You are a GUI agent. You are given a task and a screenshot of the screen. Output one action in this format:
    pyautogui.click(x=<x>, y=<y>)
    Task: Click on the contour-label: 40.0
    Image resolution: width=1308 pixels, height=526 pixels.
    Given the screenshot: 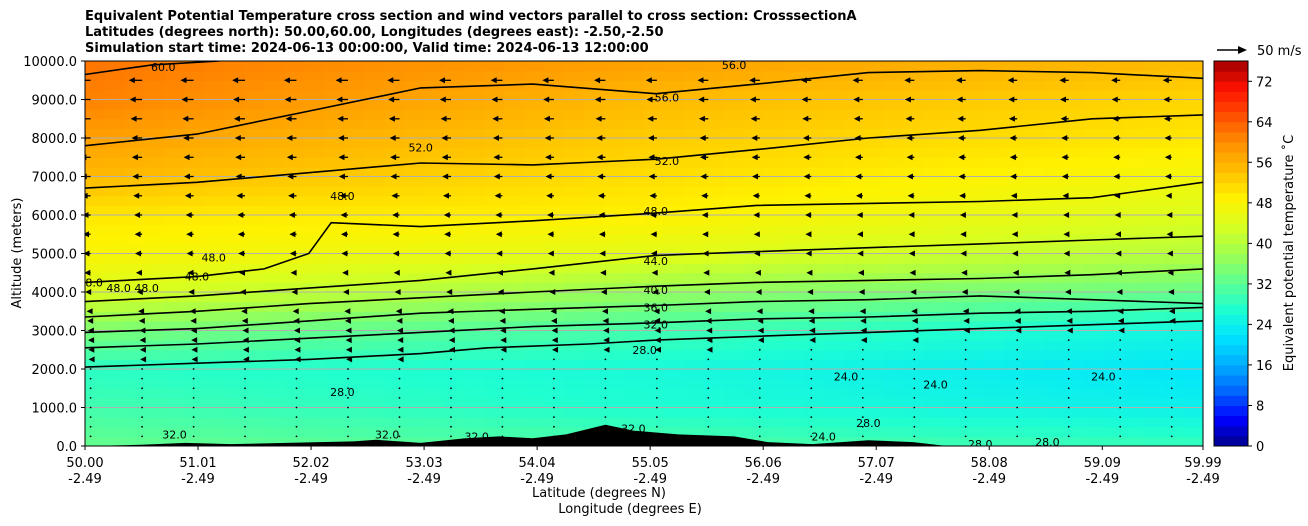 What is the action you would take?
    pyautogui.click(x=656, y=290)
    